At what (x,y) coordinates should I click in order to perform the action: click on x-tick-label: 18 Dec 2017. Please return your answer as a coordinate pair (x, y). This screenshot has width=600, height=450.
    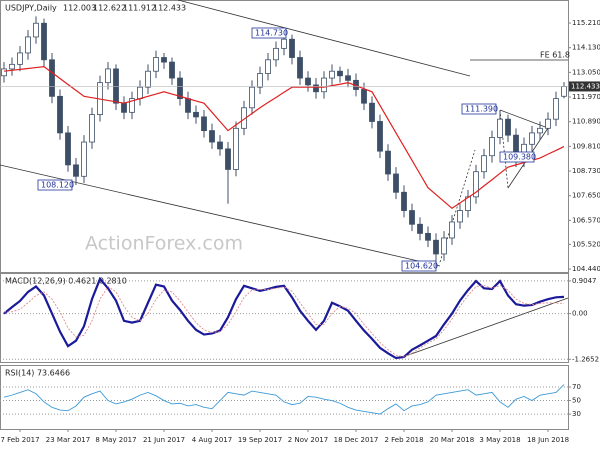
    Looking at the image, I should click on (356, 440).